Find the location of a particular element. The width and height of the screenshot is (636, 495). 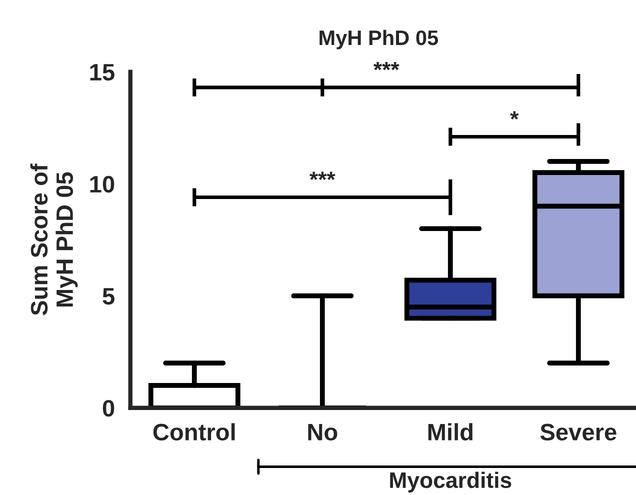

y-tick-label: 5 is located at coordinates (108, 296).